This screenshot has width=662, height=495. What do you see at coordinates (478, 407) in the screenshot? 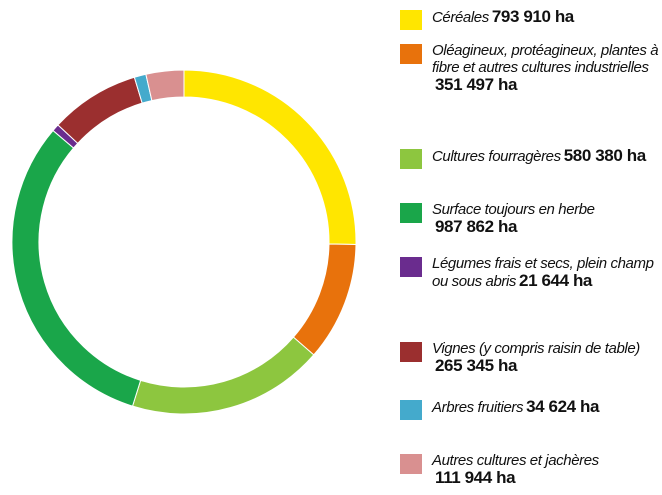
I see `legend-label: Arbres fruitiers` at bounding box center [478, 407].